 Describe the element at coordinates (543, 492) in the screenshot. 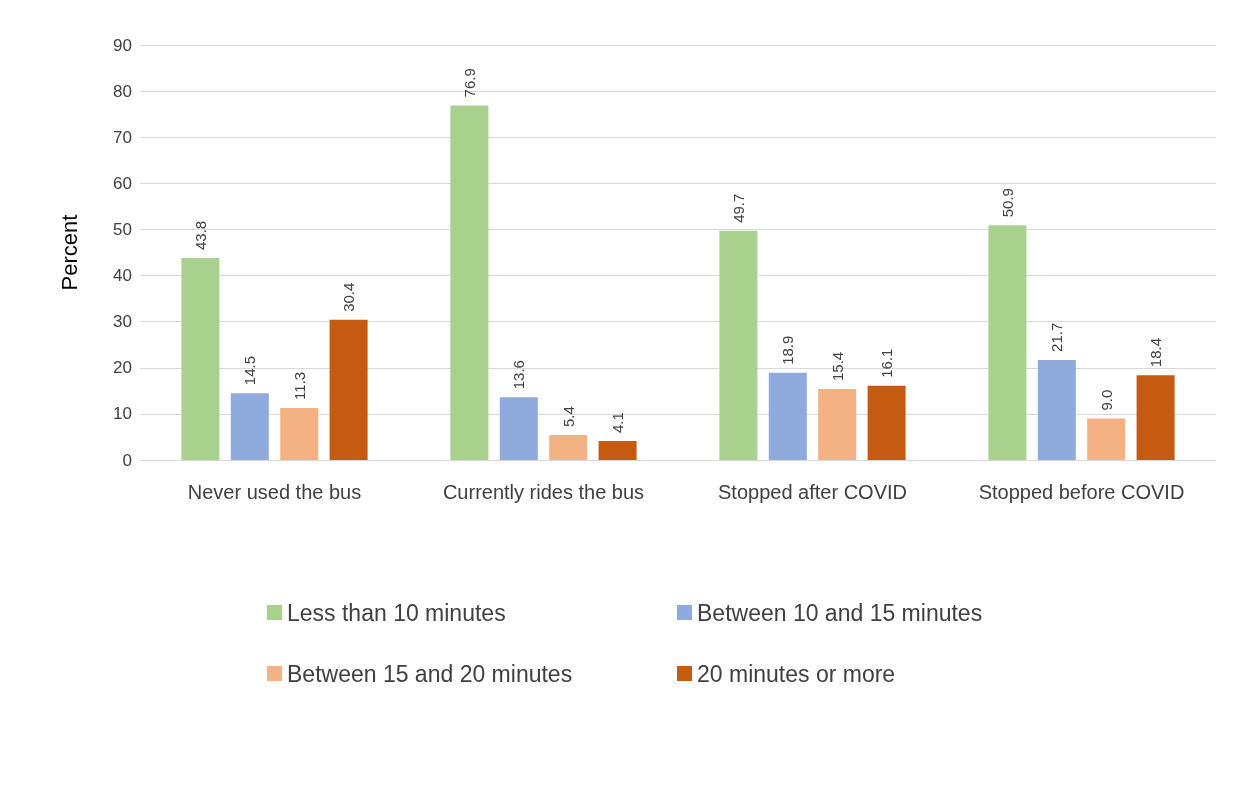

I see `x-tick-label: Currently rides the bus` at that location.